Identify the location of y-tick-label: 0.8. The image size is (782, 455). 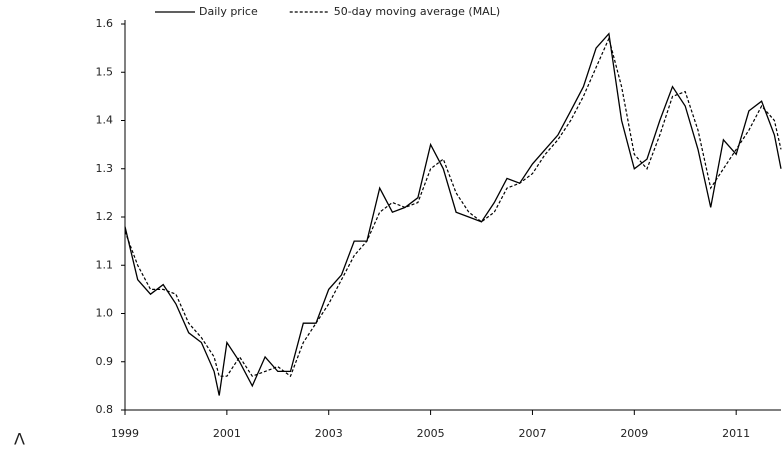
(105, 409).